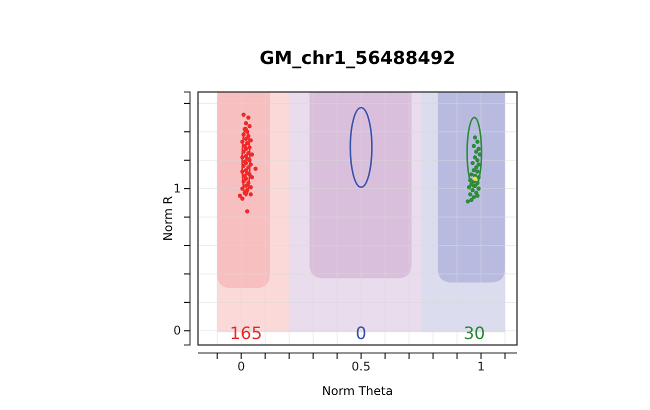 The height and width of the screenshot is (410, 650). What do you see at coordinates (241, 367) in the screenshot?
I see `x-tick-label: 0` at bounding box center [241, 367].